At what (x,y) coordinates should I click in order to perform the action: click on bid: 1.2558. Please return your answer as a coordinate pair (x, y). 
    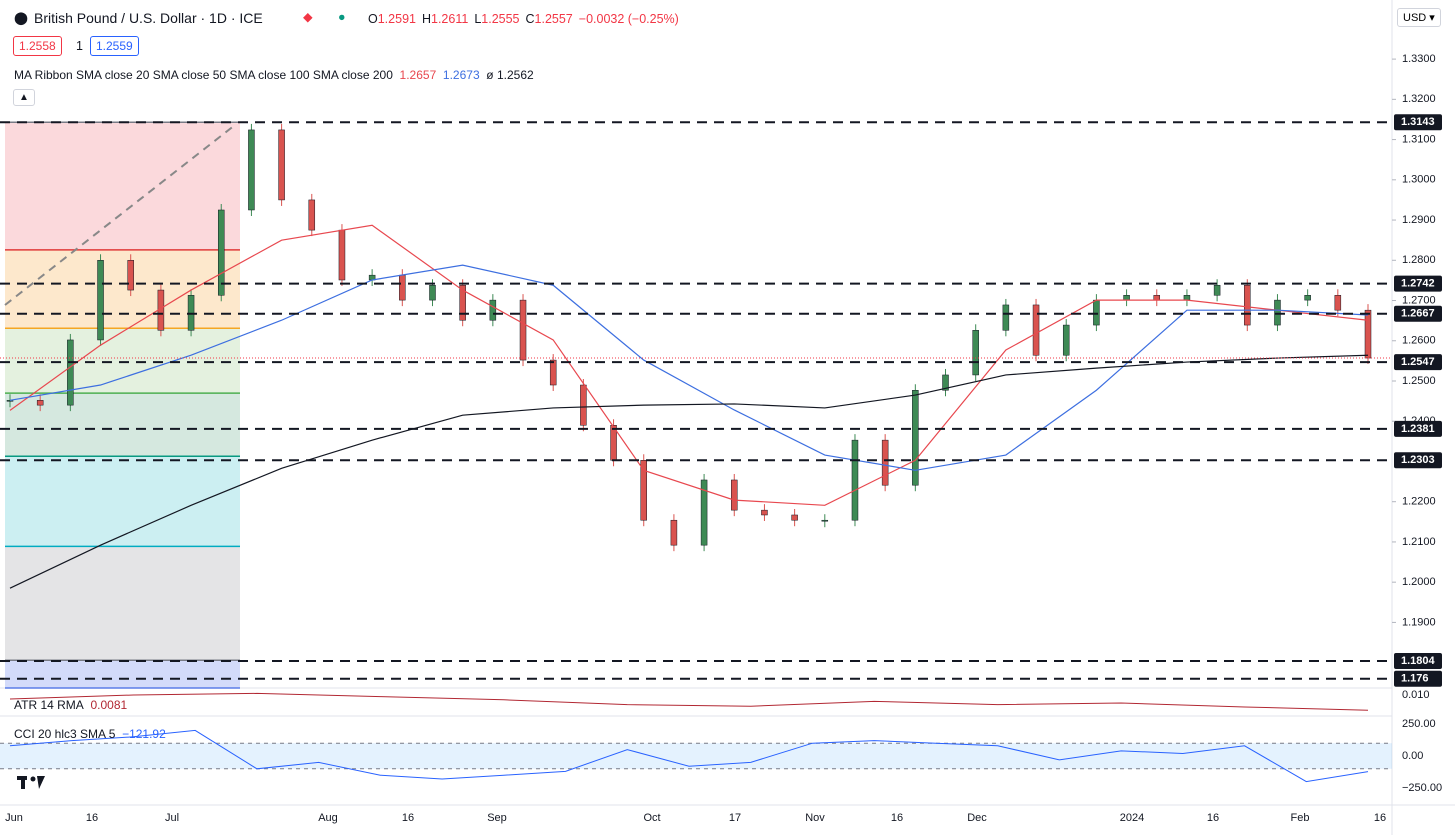
    Looking at the image, I should click on (37, 46).